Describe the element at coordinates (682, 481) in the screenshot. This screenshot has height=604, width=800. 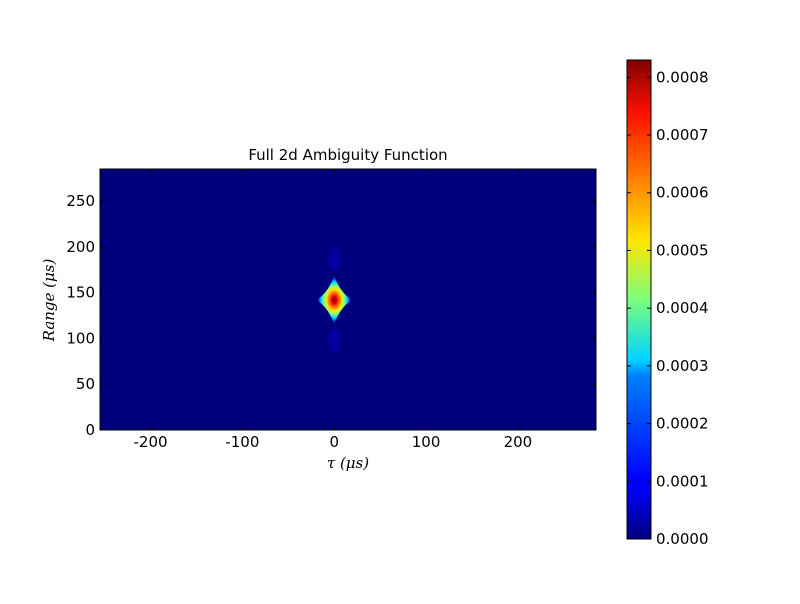
I see `colorbar-tick-label: 0.0001` at that location.